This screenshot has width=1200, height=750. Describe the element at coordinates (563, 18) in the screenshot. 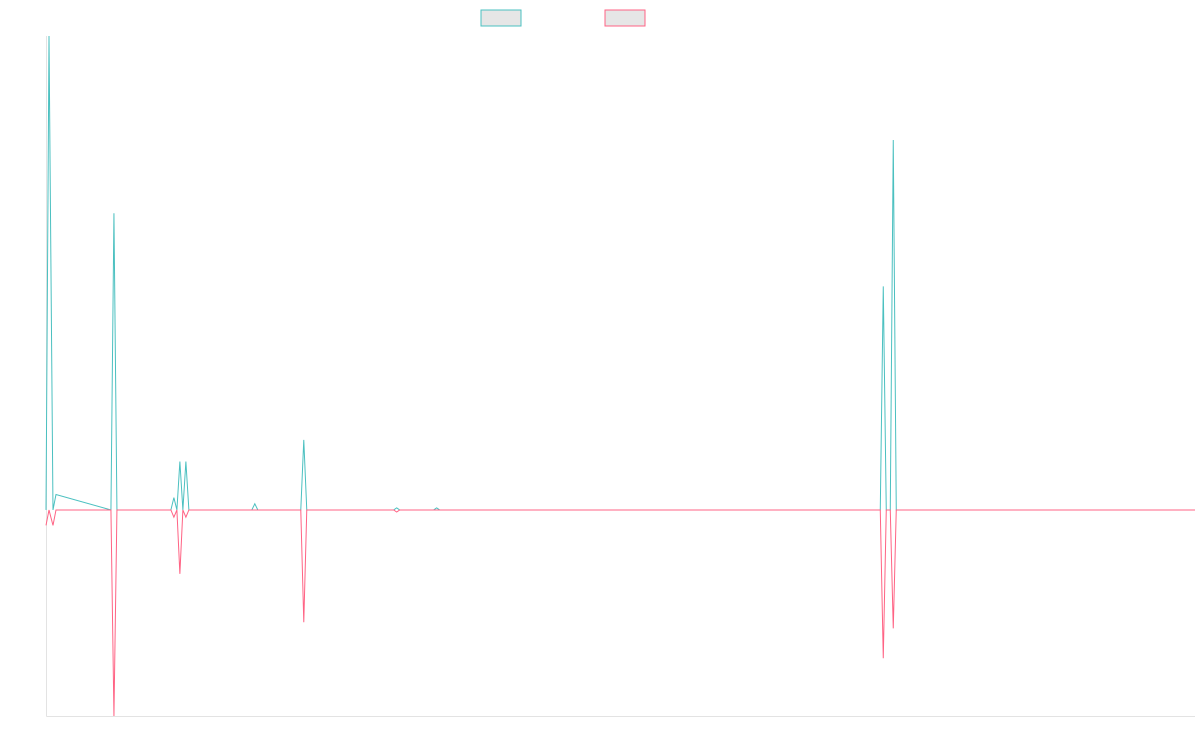

I see `legend` at that location.